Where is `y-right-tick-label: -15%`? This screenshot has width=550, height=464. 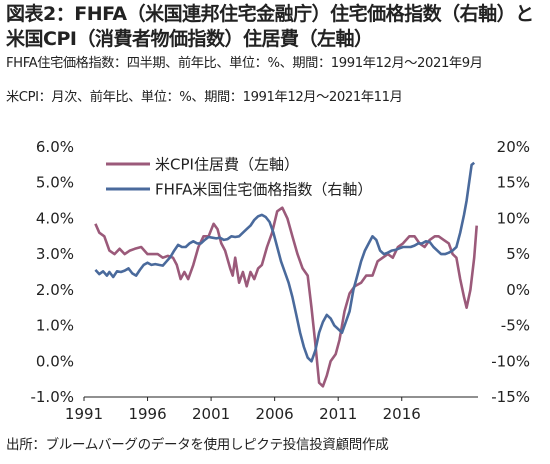 y-right-tick-label: -15% is located at coordinates (510, 397).